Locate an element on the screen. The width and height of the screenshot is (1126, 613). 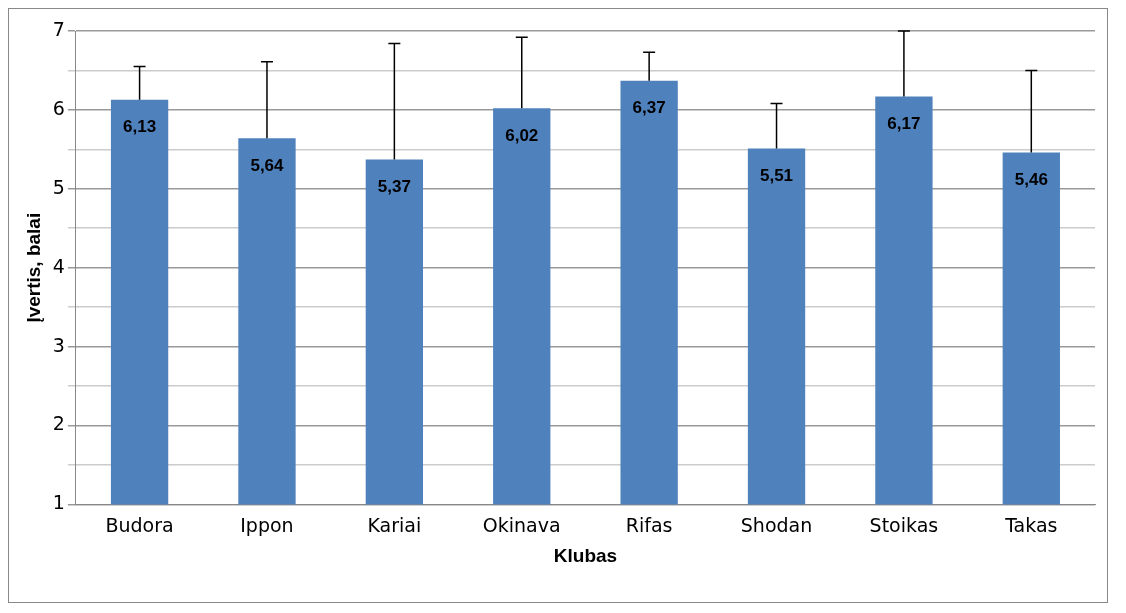
x-tick-label: Shodan is located at coordinates (776, 524).